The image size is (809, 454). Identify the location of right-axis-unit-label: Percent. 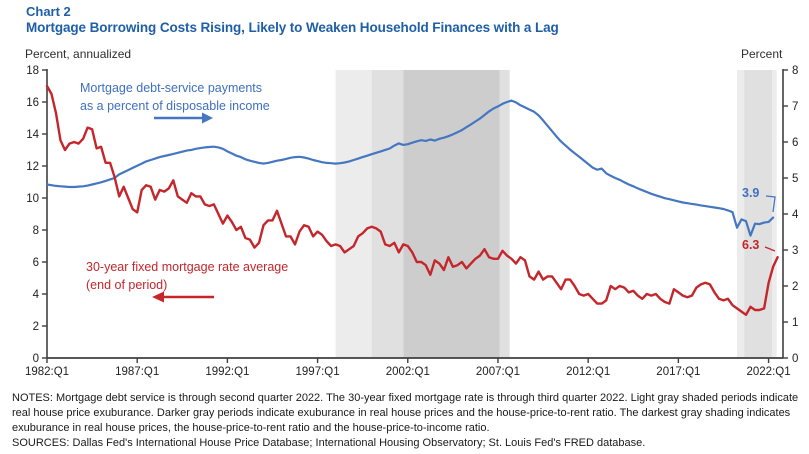
(762, 54).